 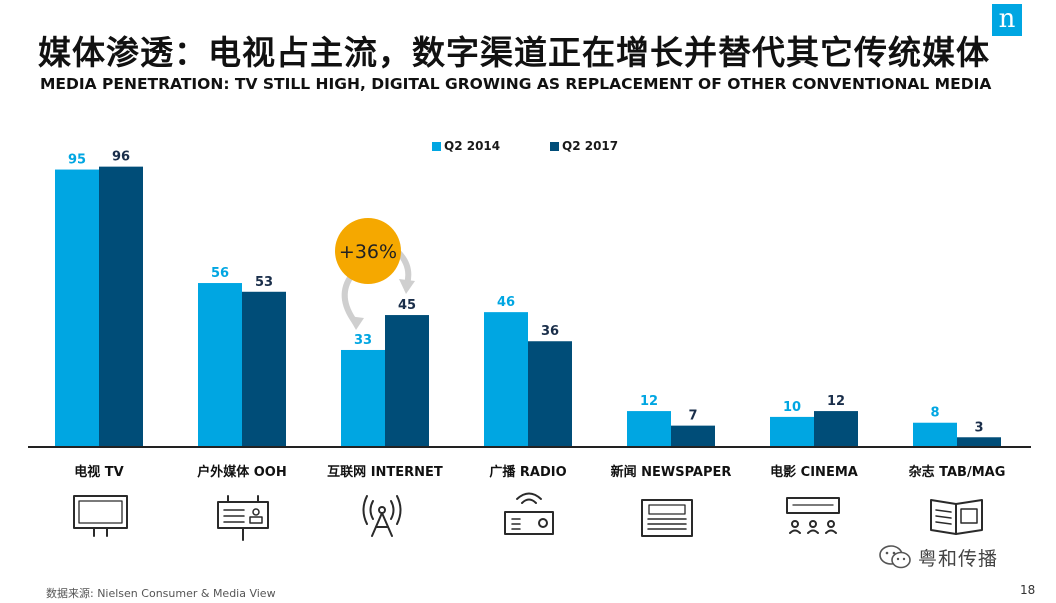 I want to click on bar-cinema-q2-2014, so click(x=792, y=431).